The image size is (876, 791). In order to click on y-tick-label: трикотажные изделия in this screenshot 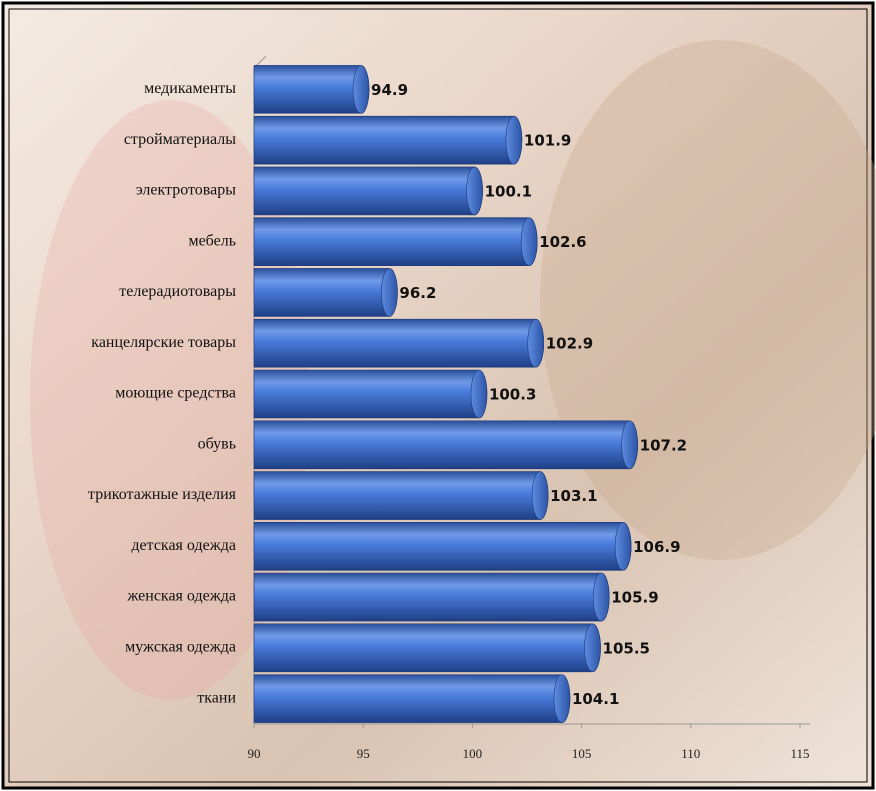, I will do `click(162, 494)`.